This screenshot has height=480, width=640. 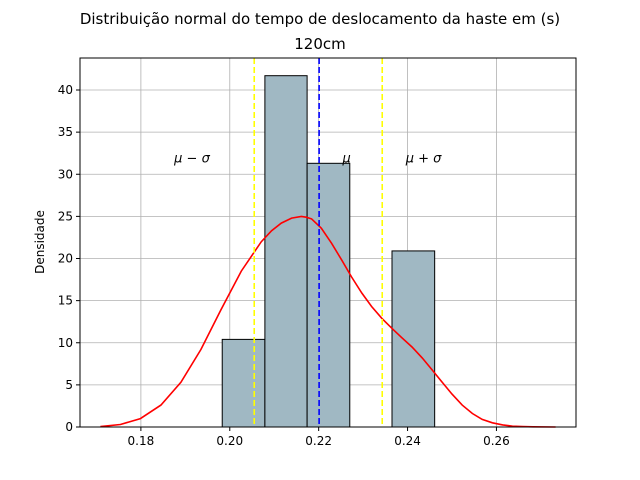 I want to click on y-tick-label: 30, so click(x=65, y=174).